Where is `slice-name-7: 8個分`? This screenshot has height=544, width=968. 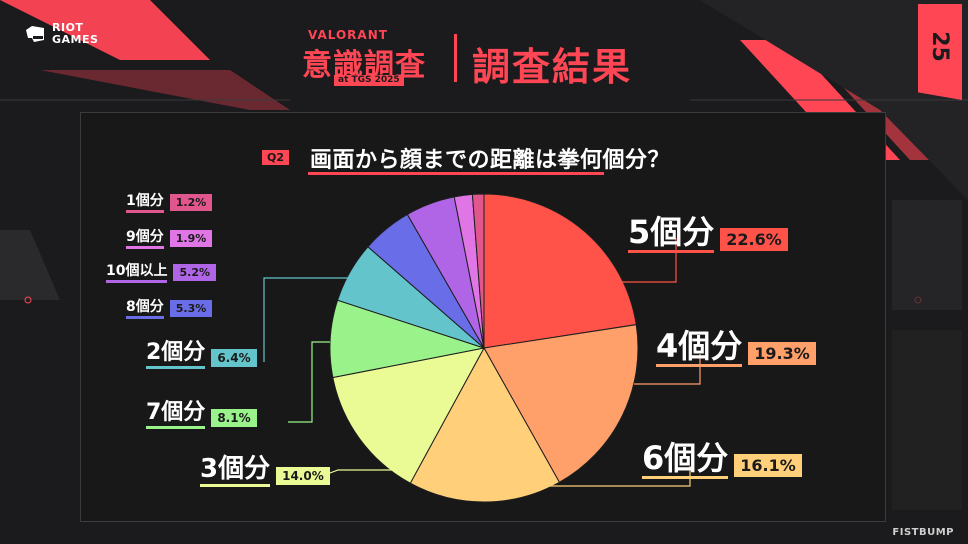
slice-name-7: 8個分 is located at coordinates (145, 308).